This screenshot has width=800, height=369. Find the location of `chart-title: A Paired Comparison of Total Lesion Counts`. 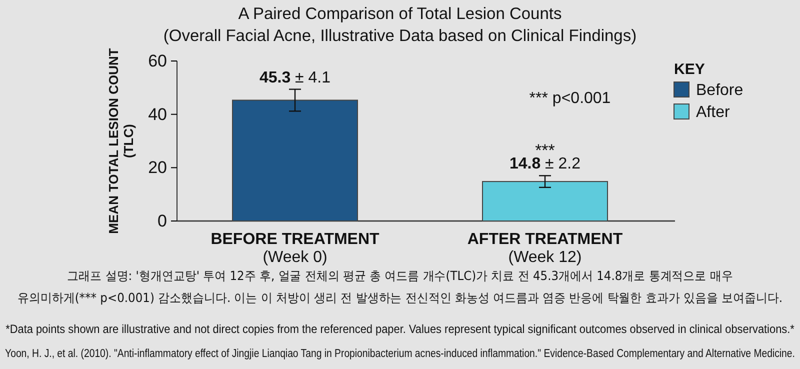

chart-title: A Paired Comparison of Total Lesion Counts is located at coordinates (400, 14).